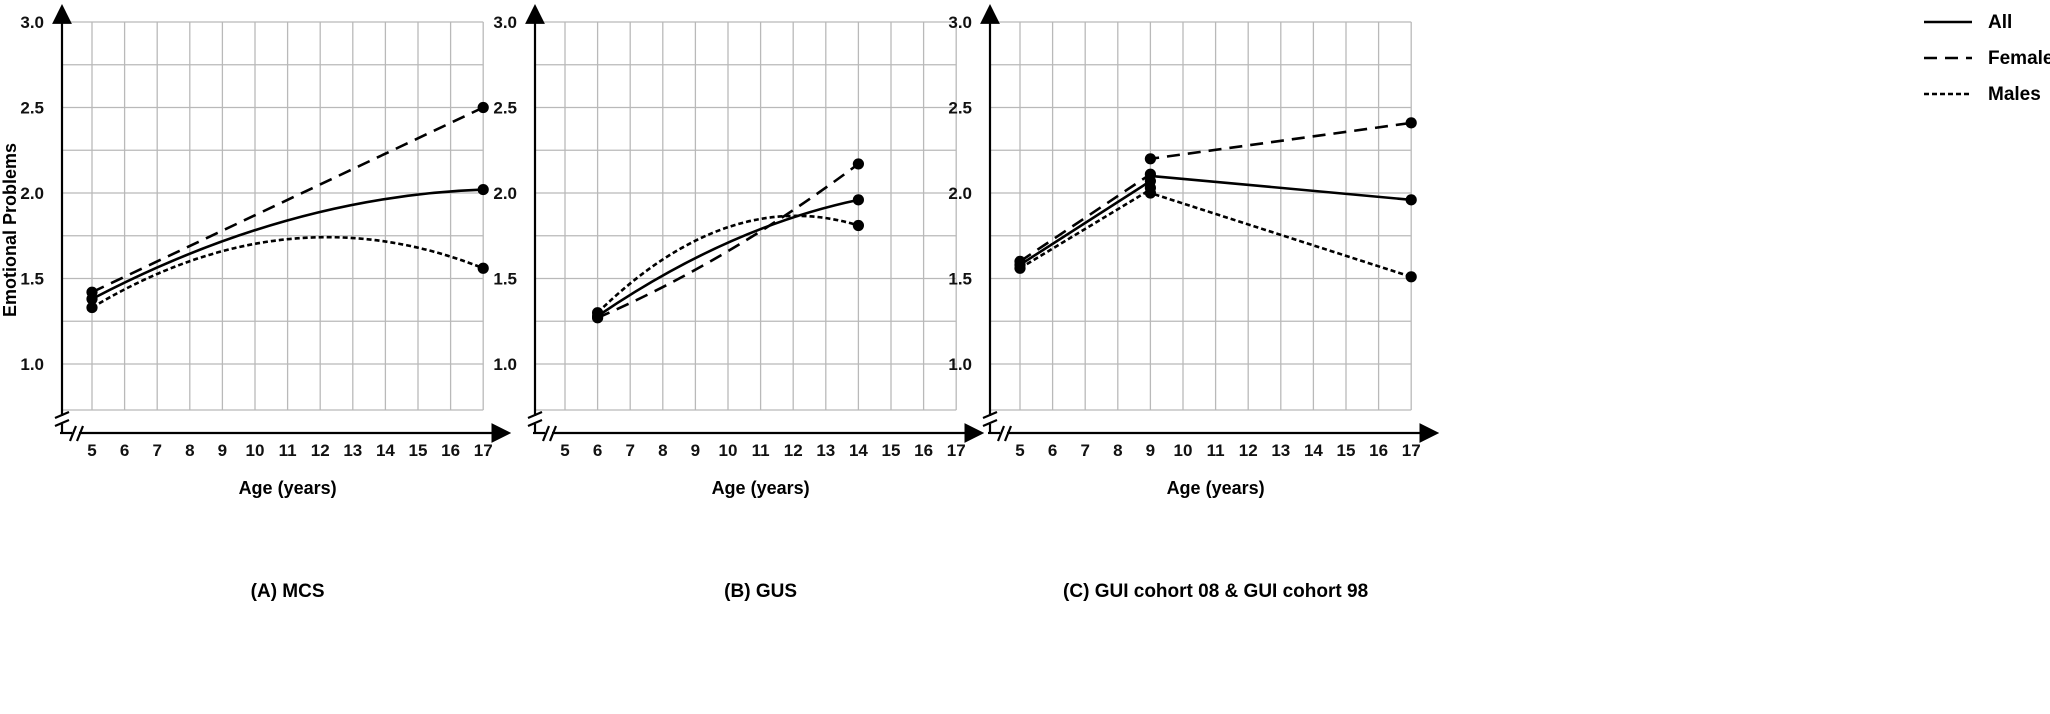  Describe the element at coordinates (10, 230) in the screenshot. I see `y-axis-title: Emotional Problems` at that location.